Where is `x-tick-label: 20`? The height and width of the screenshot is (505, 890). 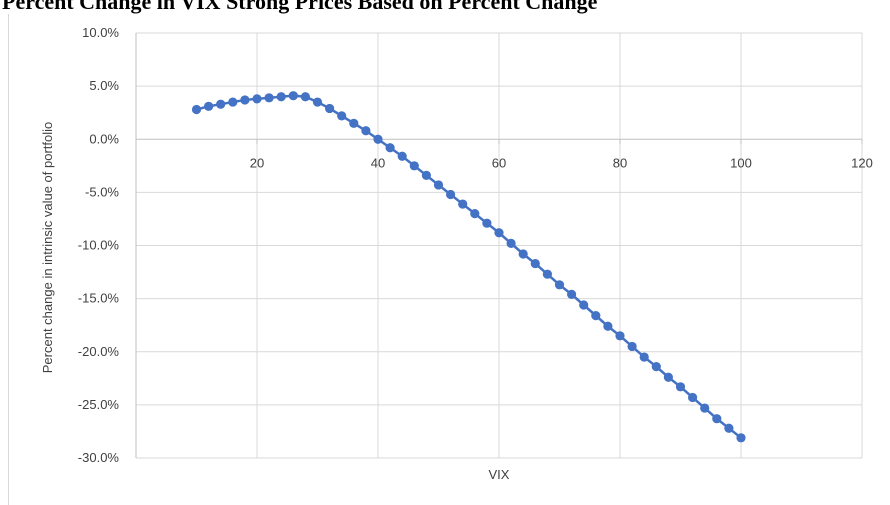 x-tick-label: 20 is located at coordinates (257, 162).